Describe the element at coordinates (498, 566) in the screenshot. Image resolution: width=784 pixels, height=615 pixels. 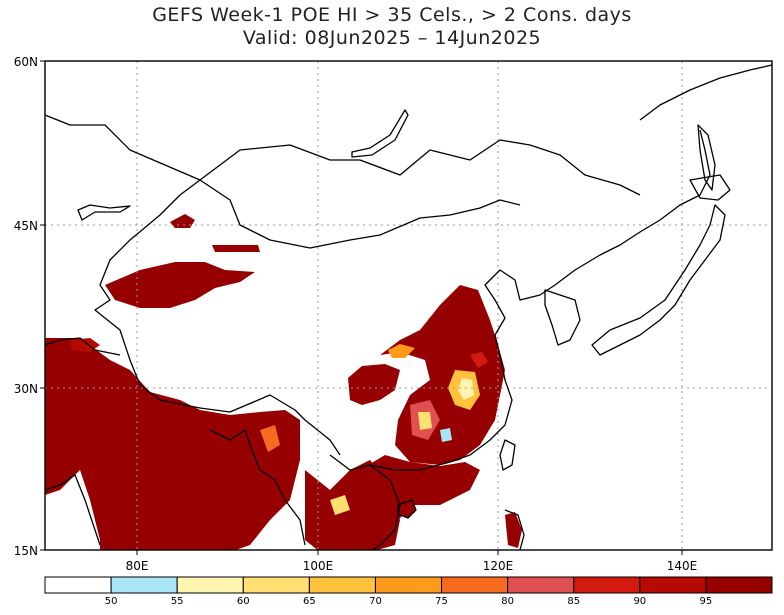
I see `x-tick-120E: 120E` at that location.